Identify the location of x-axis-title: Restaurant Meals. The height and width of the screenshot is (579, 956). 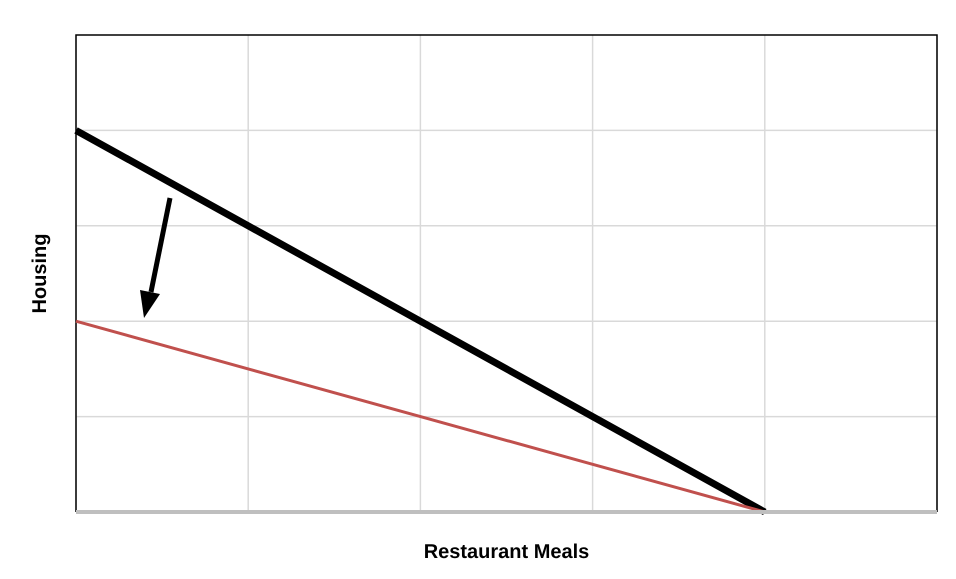
(507, 552).